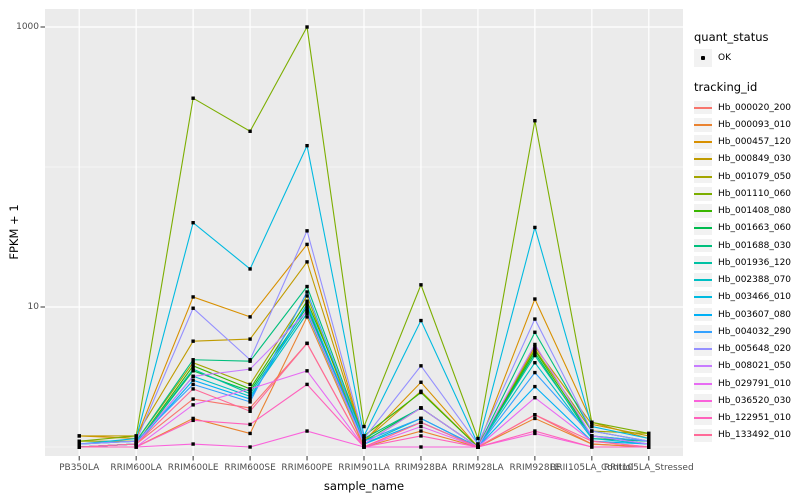 This screenshot has width=800, height=500. I want to click on legend-entry-label: OK, so click(724, 58).